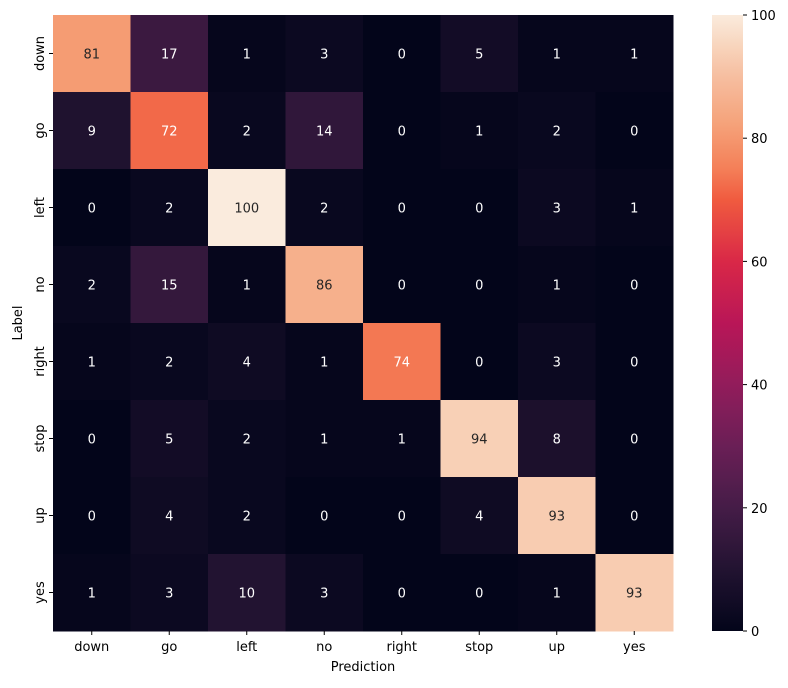  Describe the element at coordinates (246, 594) in the screenshot. I see `cell-value-label: 10` at that location.